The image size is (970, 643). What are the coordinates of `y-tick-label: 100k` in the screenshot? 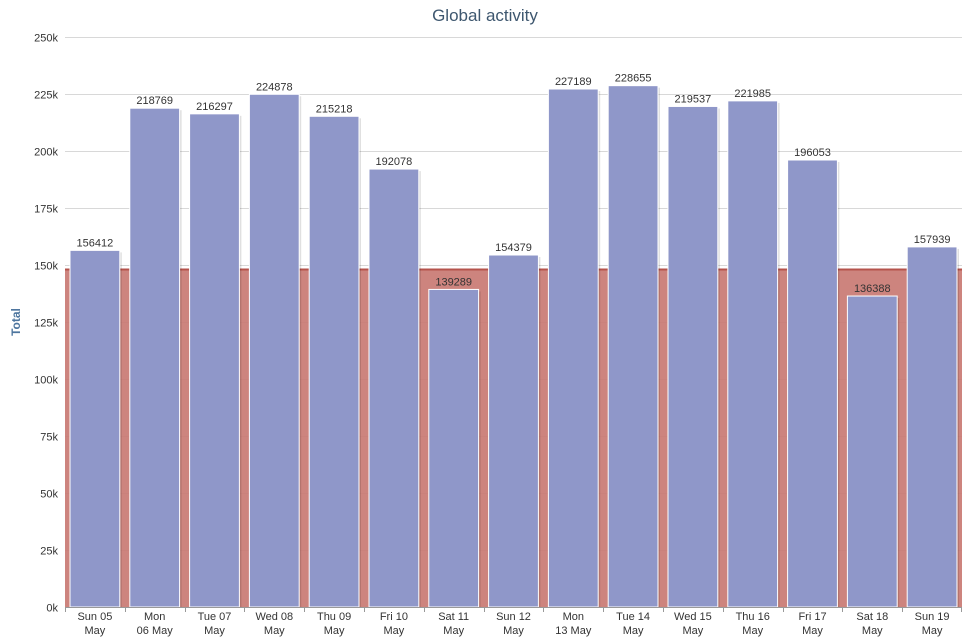 It's located at (46, 381).